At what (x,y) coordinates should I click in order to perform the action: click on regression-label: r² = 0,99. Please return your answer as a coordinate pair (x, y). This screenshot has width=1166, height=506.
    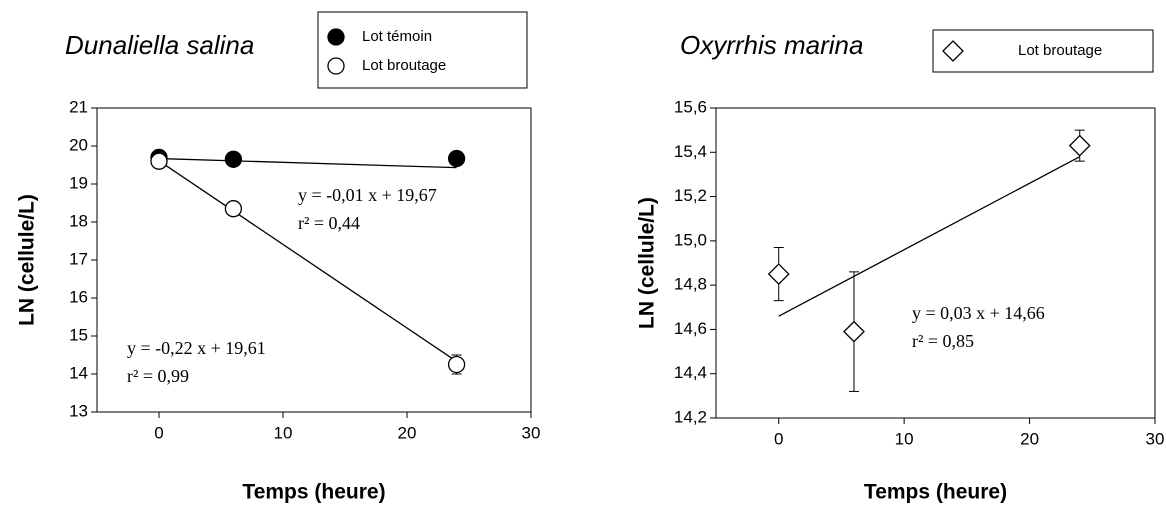
    Looking at the image, I should click on (158, 376).